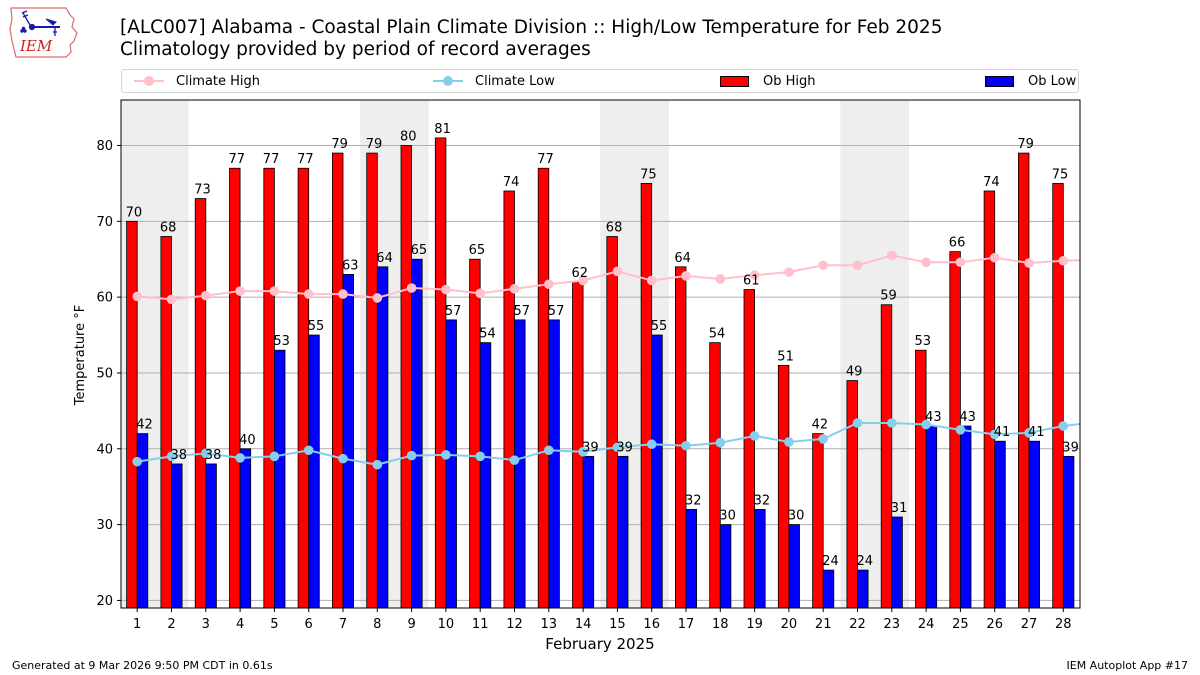 The image size is (1200, 675). Describe the element at coordinates (1060, 174) in the screenshot. I see `ob-high-label: 75` at that location.